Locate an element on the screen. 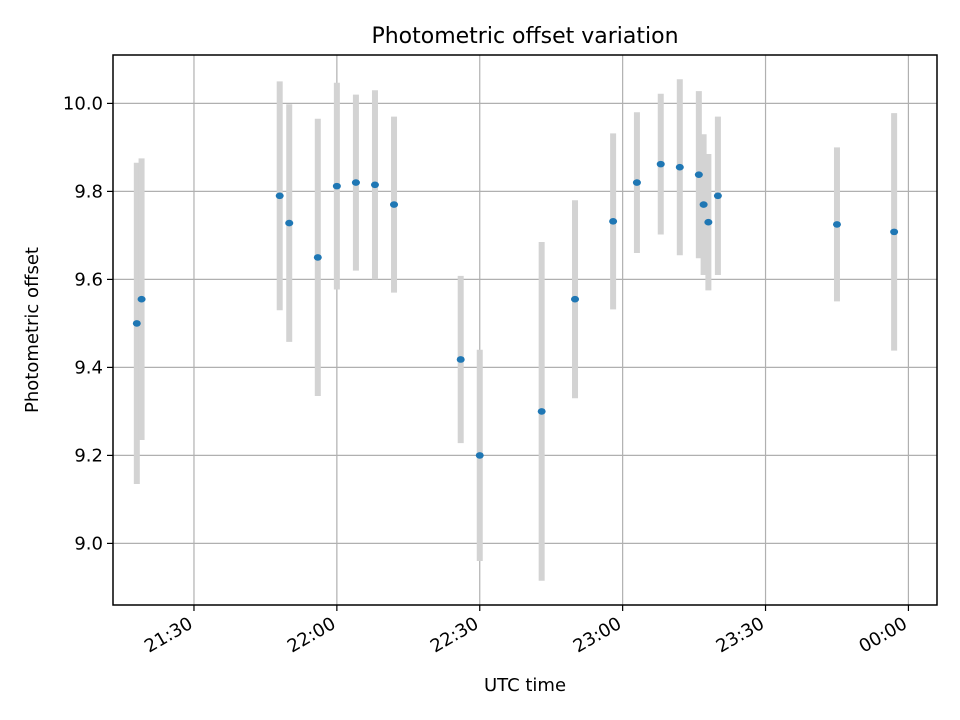 This screenshot has height=720, width=960. x-tick-label: 00:00 is located at coordinates (882, 635).